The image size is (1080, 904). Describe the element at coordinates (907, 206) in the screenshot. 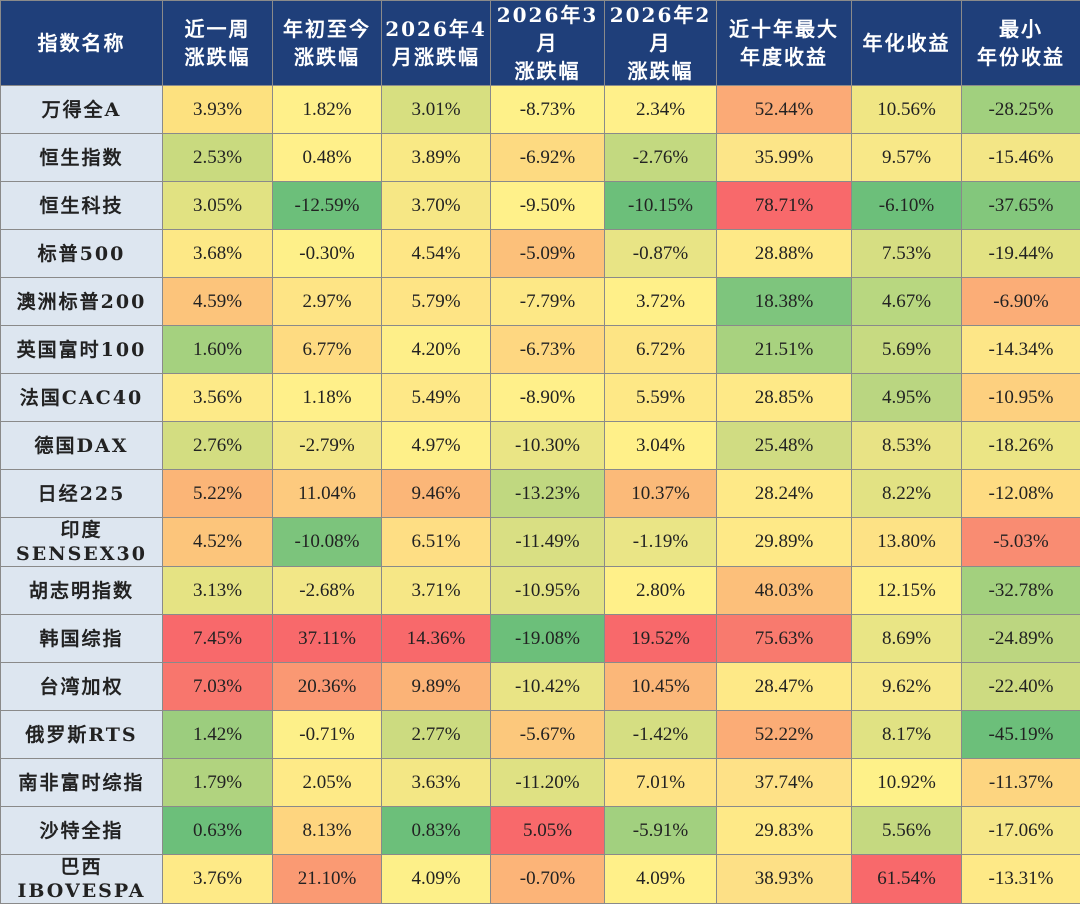

I see `annualized-return-cell: -6.10%` at that location.